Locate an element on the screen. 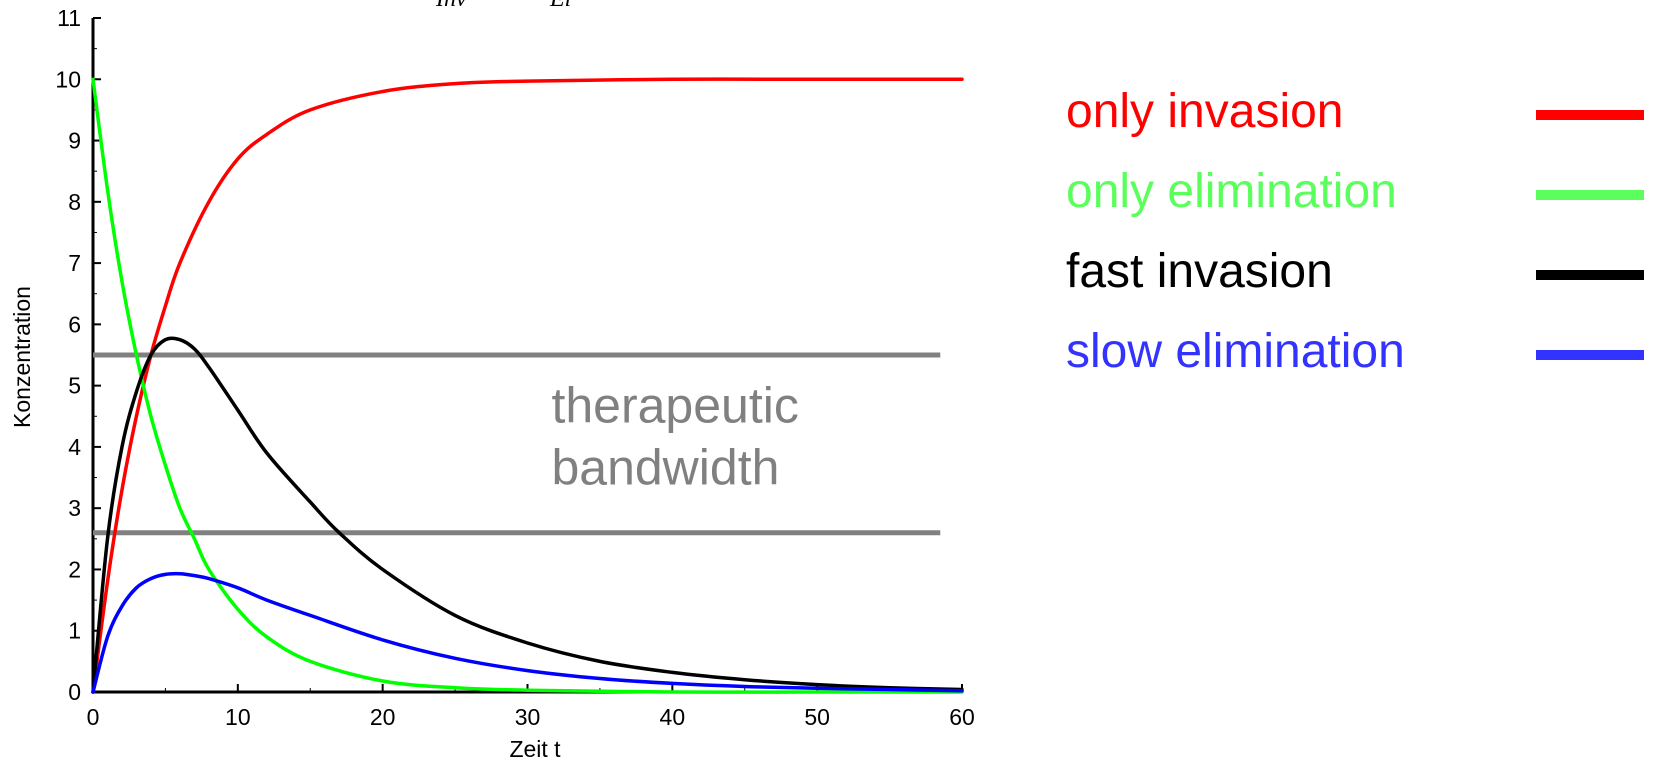 This screenshot has width=1656, height=761. annotation-line: bandwidth is located at coordinates (665, 467).